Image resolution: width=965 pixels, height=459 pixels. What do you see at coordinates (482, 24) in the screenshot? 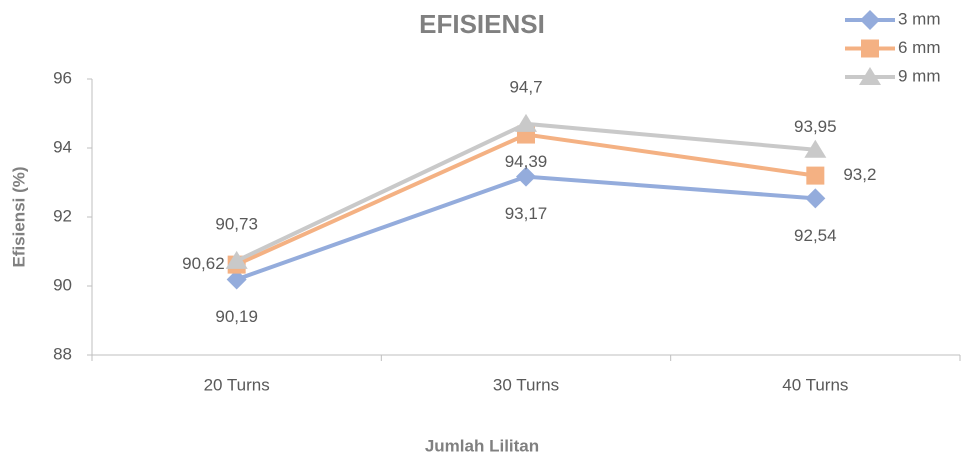
I see `chart-title: EFISIENSI` at bounding box center [482, 24].